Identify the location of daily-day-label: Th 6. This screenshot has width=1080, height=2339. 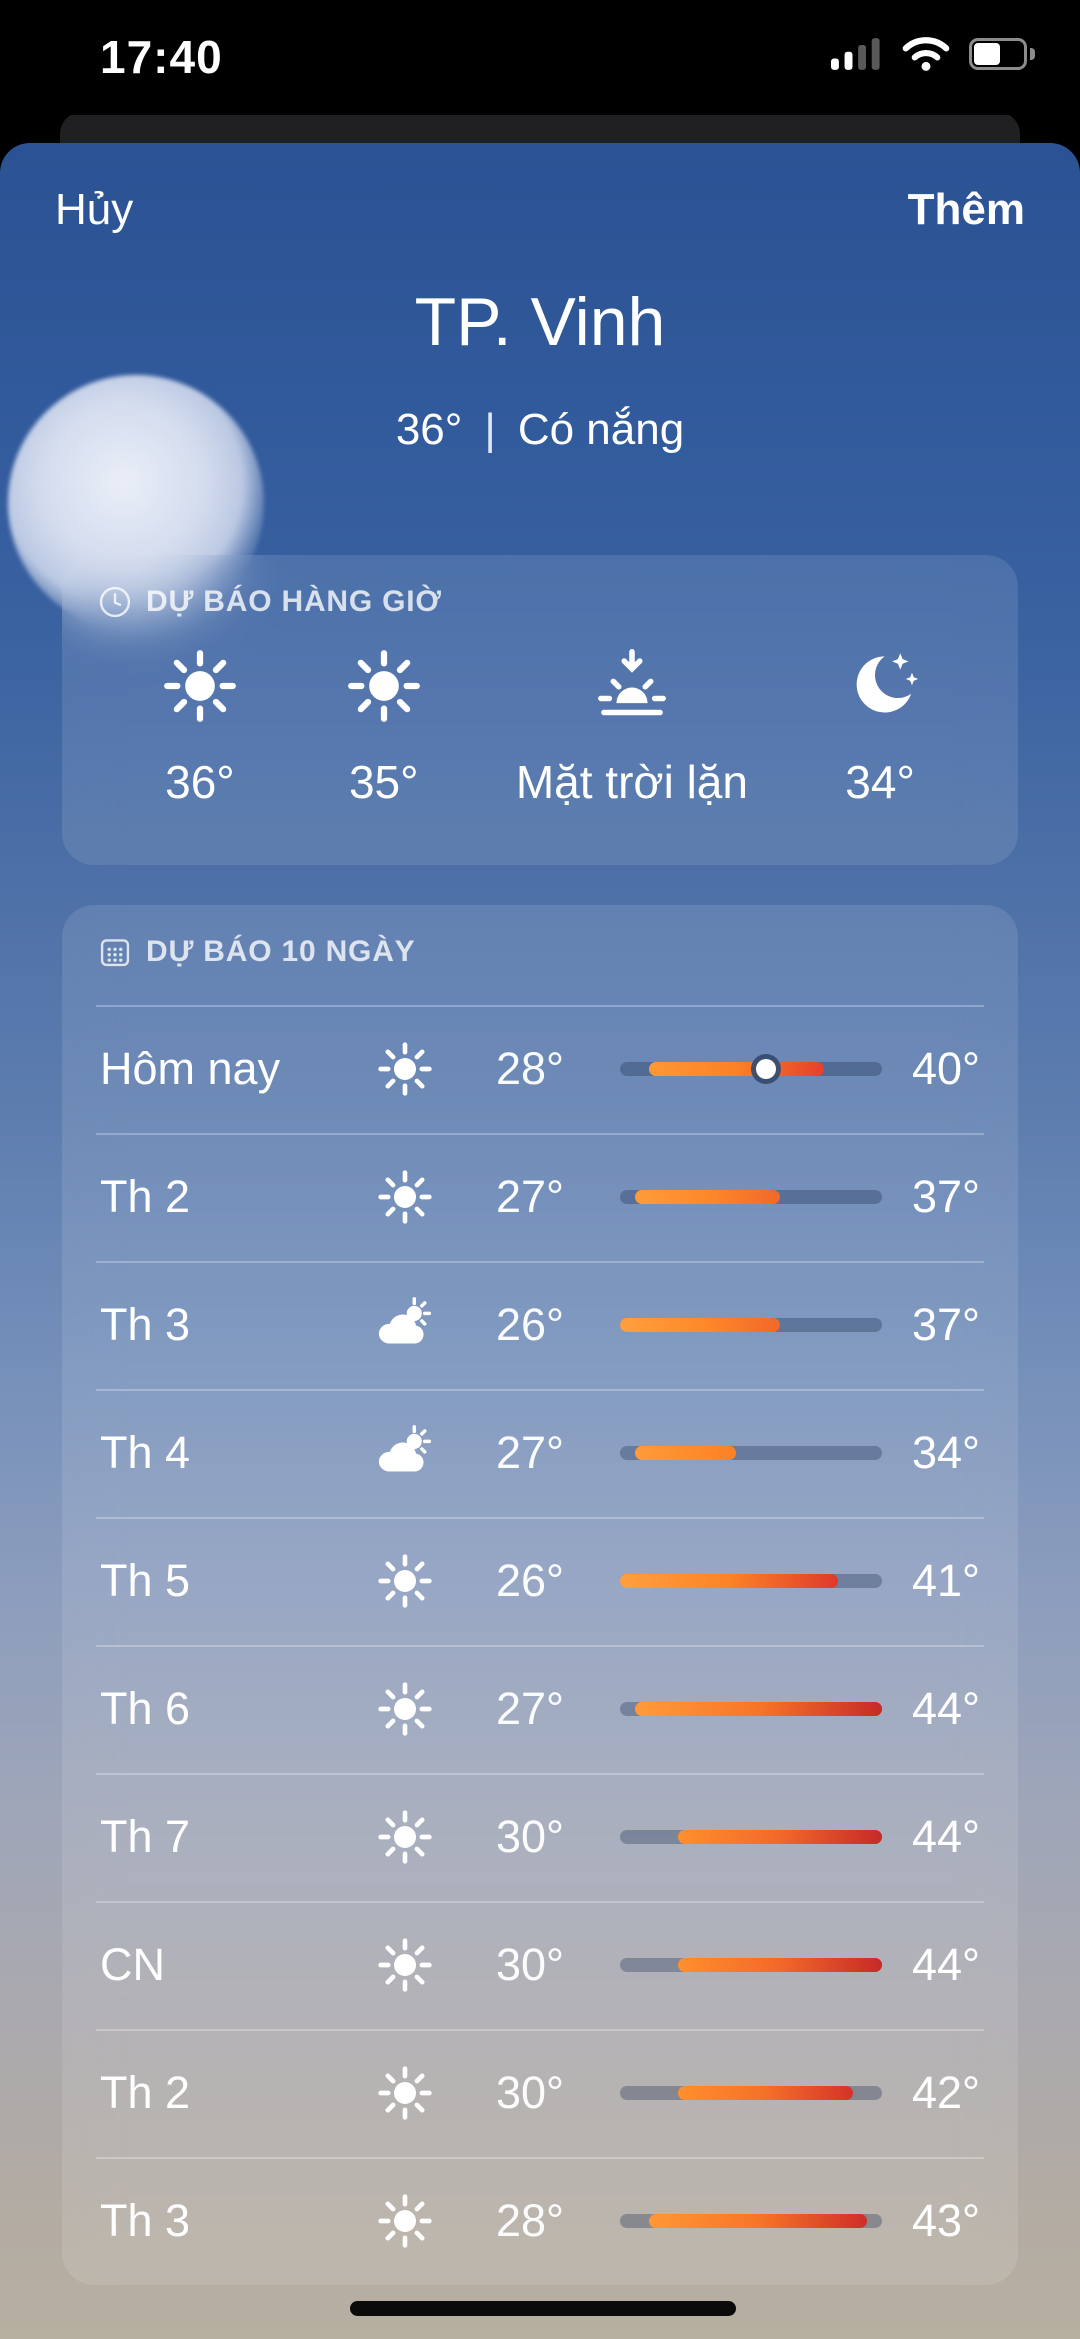
(145, 1708).